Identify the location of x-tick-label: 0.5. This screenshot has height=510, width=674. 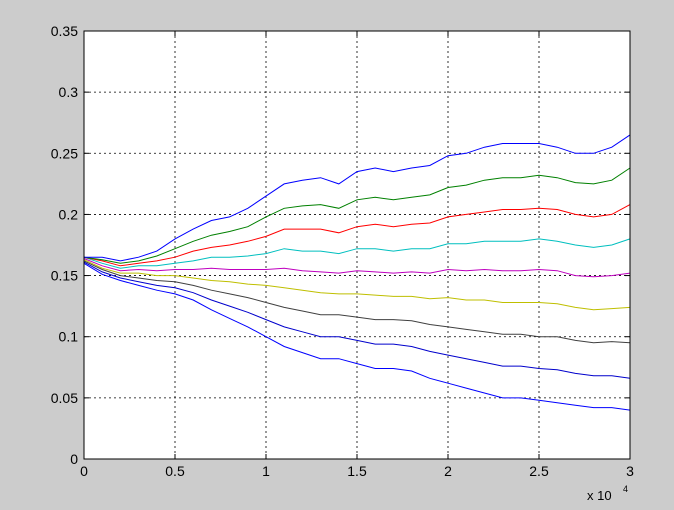
(175, 471).